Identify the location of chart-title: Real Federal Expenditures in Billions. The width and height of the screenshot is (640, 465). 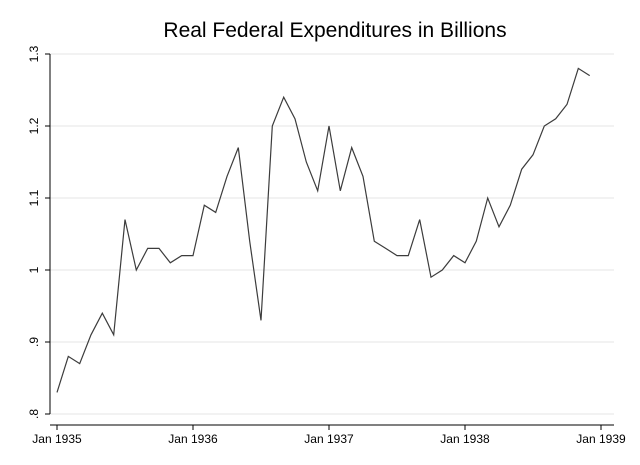
(334, 30).